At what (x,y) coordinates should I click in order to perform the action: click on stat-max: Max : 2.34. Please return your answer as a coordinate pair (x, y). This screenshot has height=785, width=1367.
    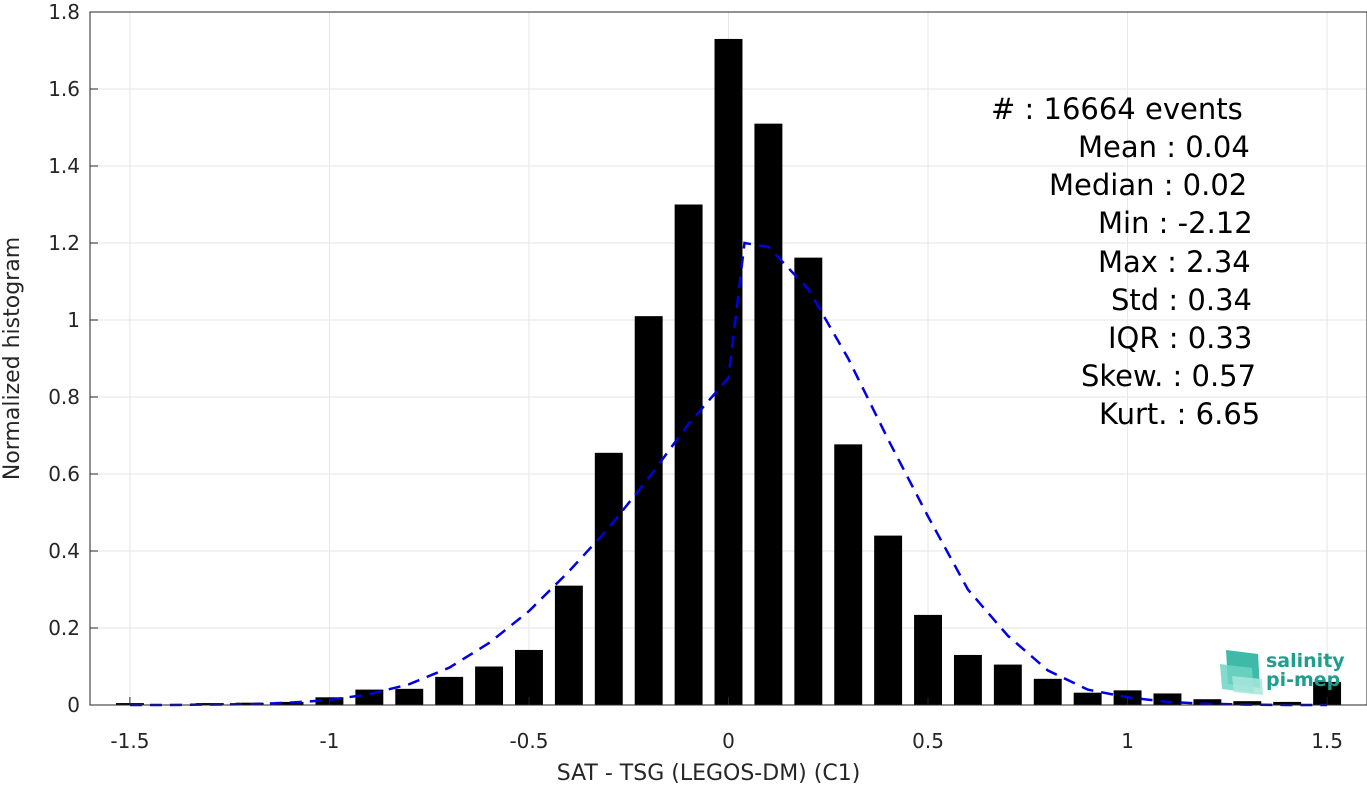
    Looking at the image, I should click on (1174, 262).